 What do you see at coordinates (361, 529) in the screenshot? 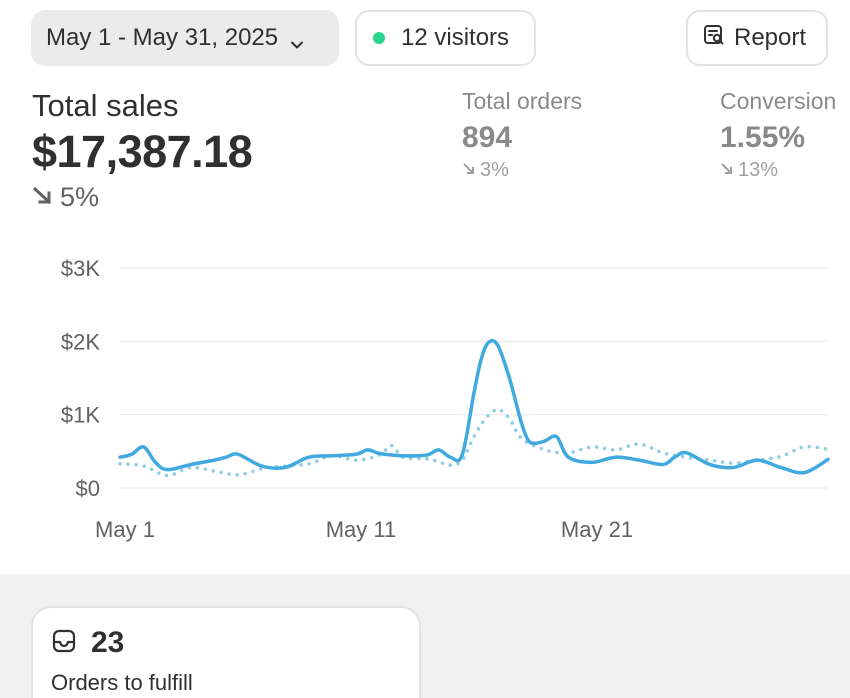
I see `x-tick-label: May 11` at bounding box center [361, 529].